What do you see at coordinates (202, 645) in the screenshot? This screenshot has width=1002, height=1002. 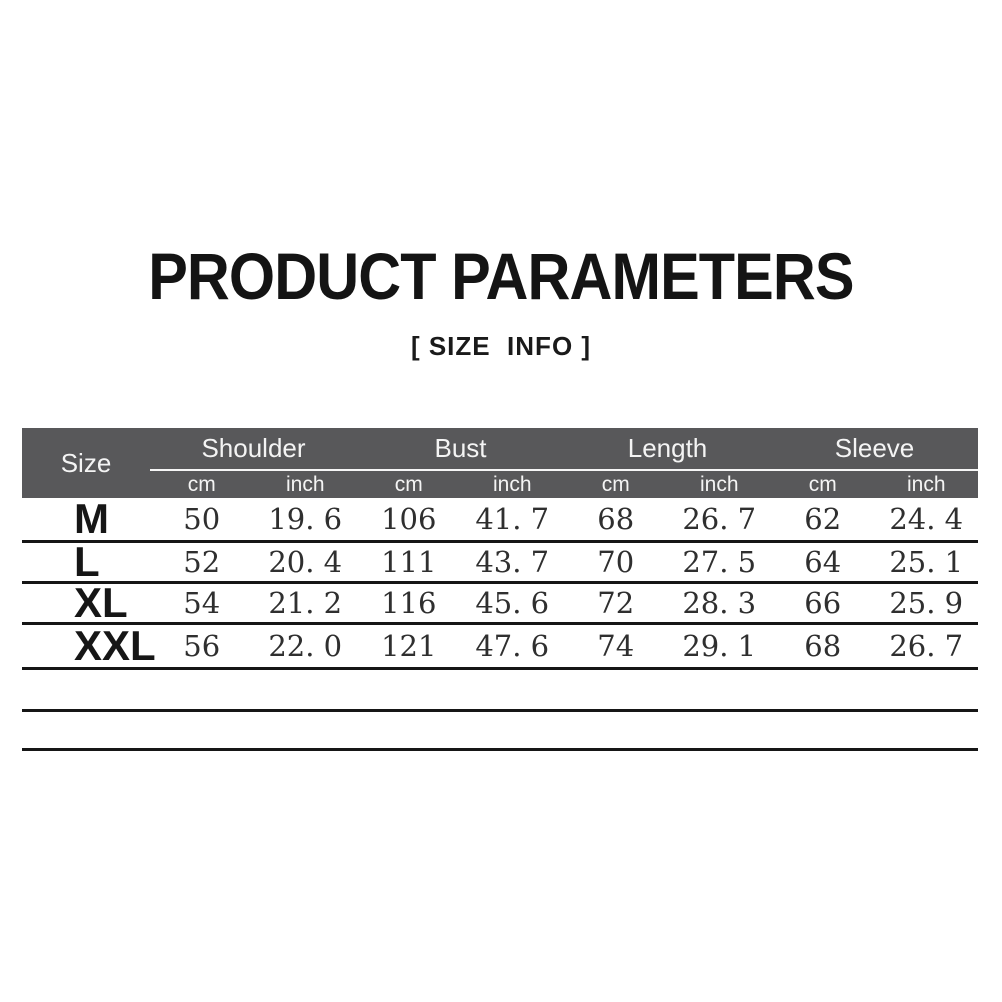 I see `value-shoulder-cm: 56` at bounding box center [202, 645].